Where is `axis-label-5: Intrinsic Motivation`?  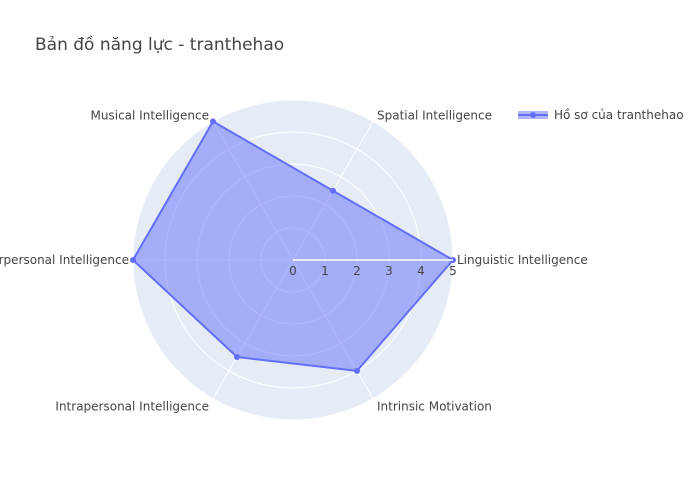
axis-label-5: Intrinsic Motivation is located at coordinates (434, 407).